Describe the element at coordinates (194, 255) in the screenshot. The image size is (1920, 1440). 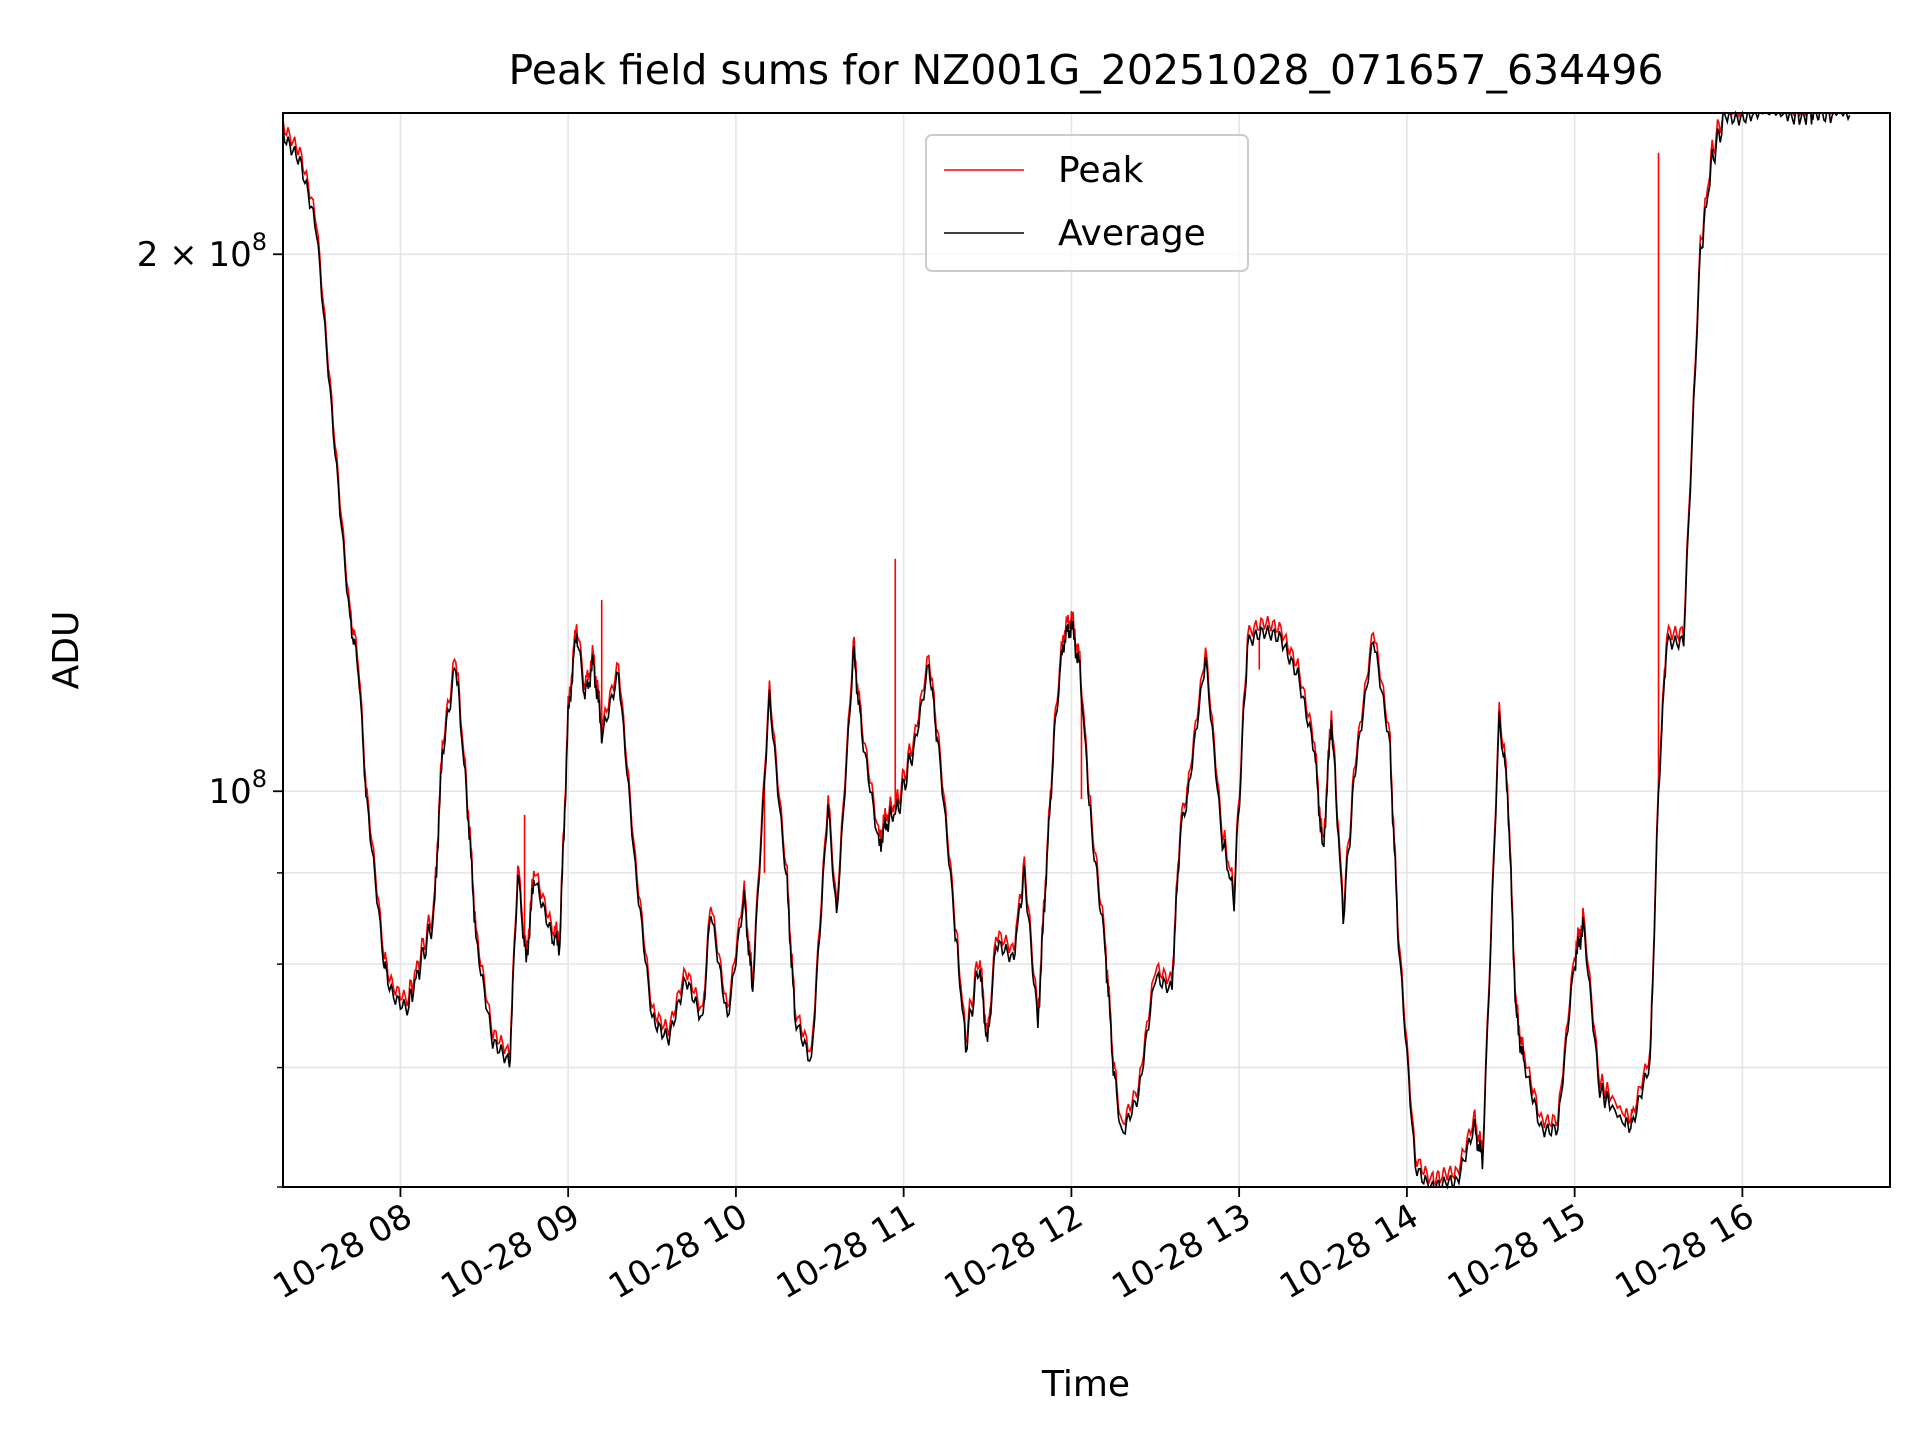
I see `y-tick-base: 2 × 10` at that location.